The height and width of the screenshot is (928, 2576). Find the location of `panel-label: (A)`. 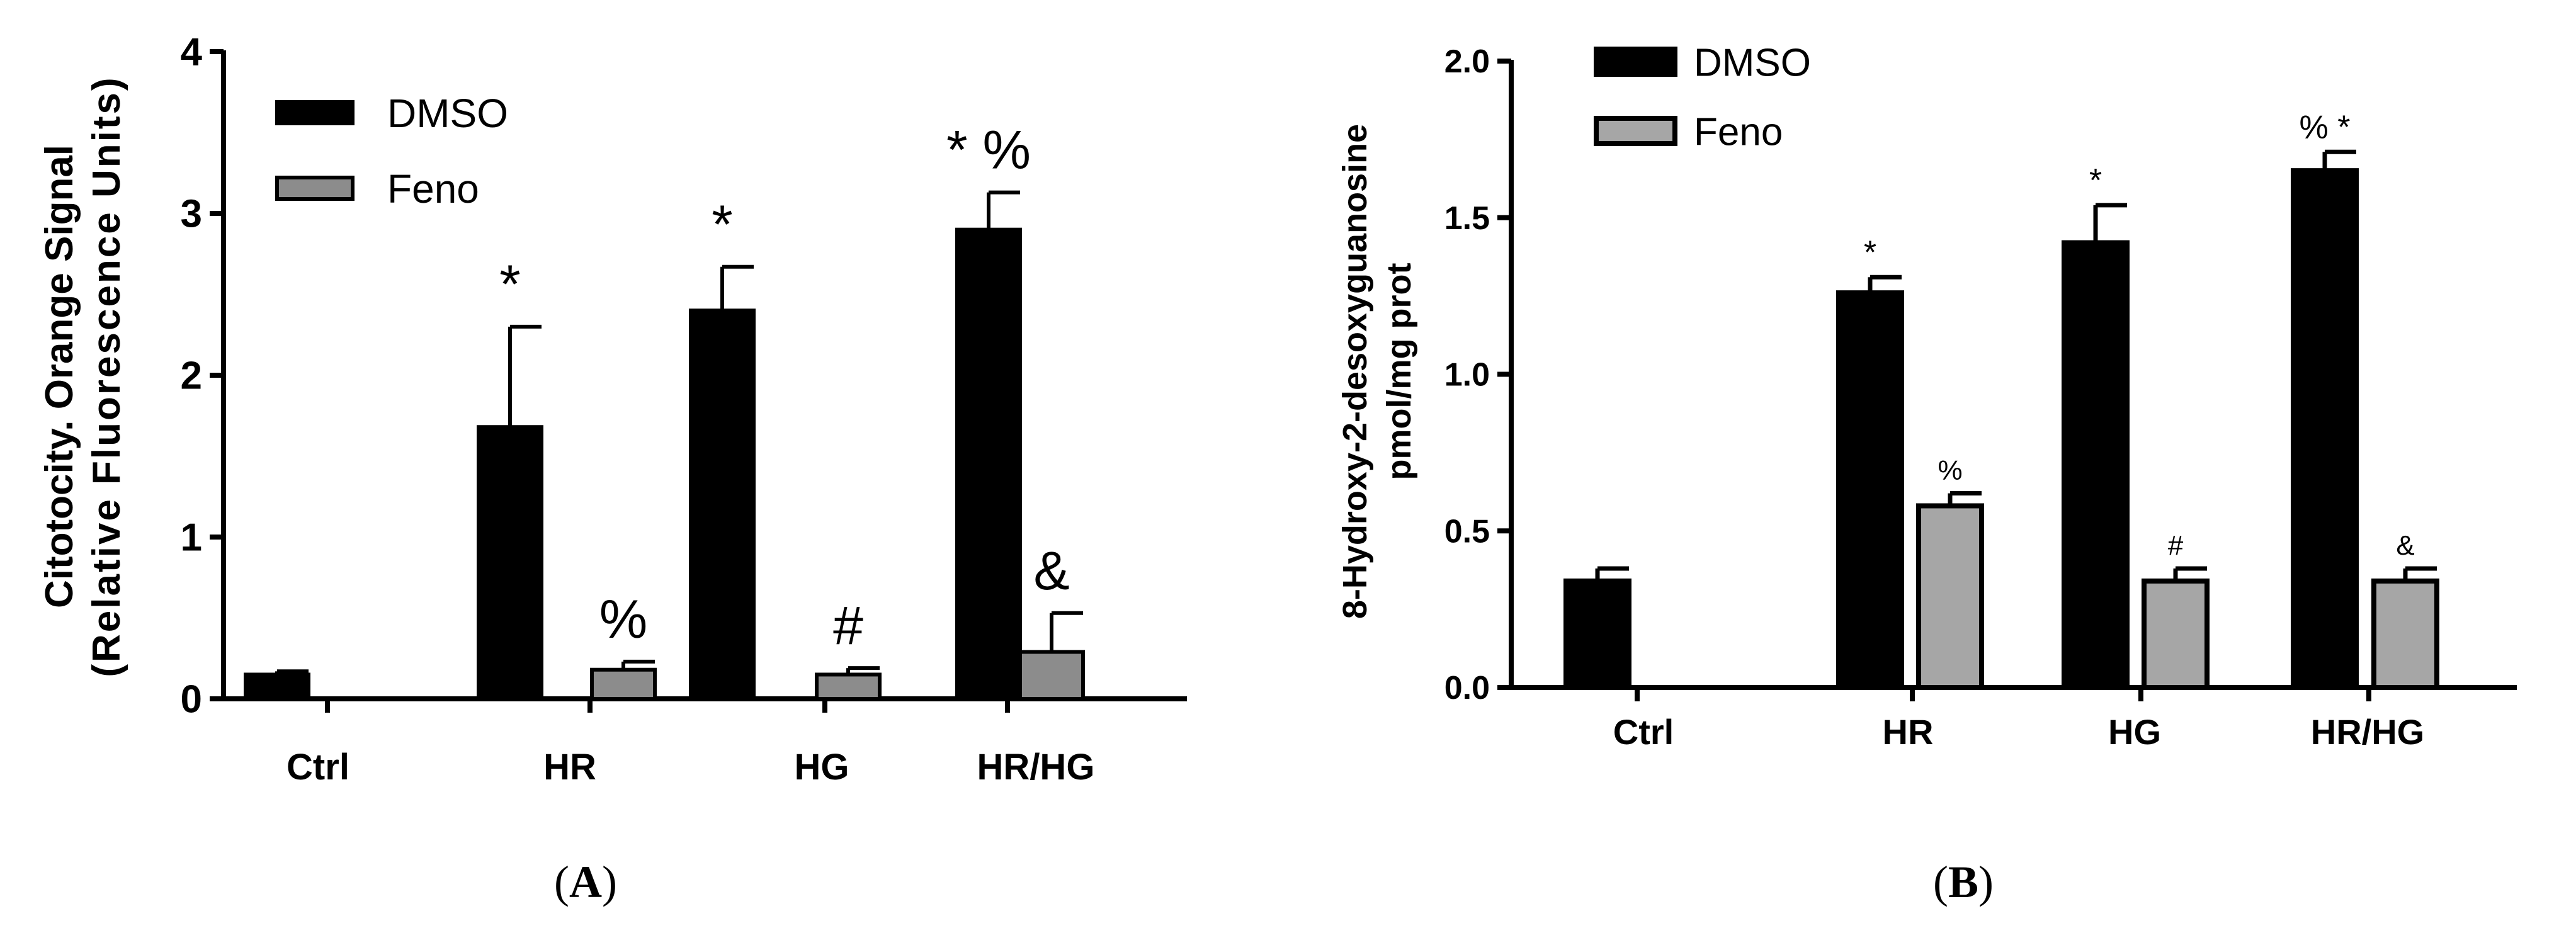

panel-label: (A) is located at coordinates (585, 882).